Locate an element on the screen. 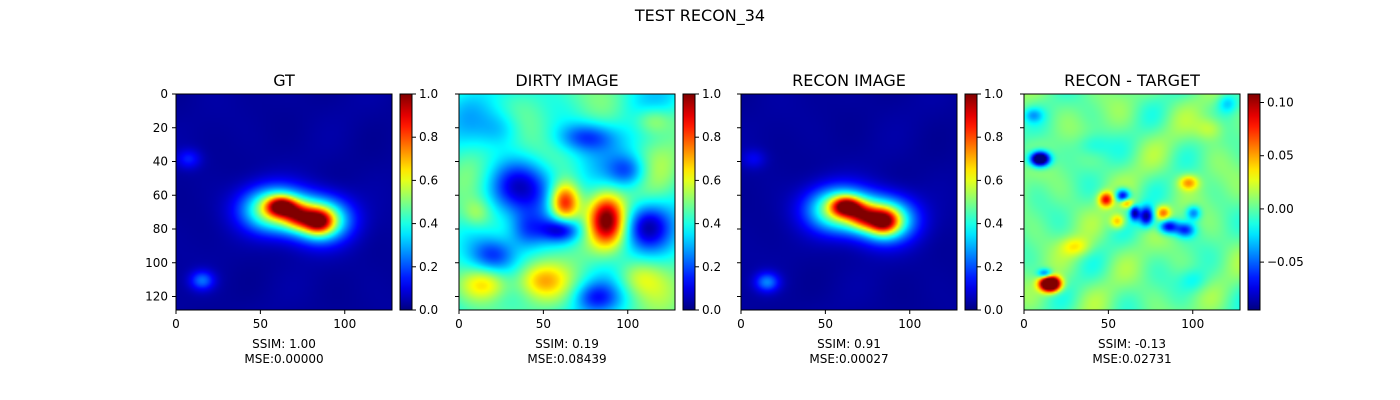 Image resolution: width=1400 pixels, height=400 pixels. figure-title: TEST RECON_34 is located at coordinates (700, 15).